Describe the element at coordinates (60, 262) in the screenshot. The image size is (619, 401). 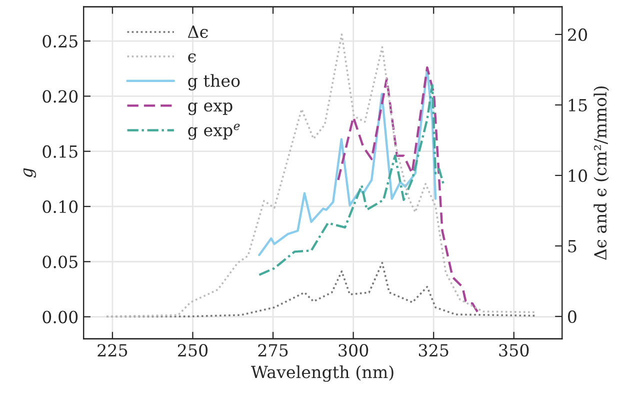
I see `y-tick-label: 0.05` at that location.